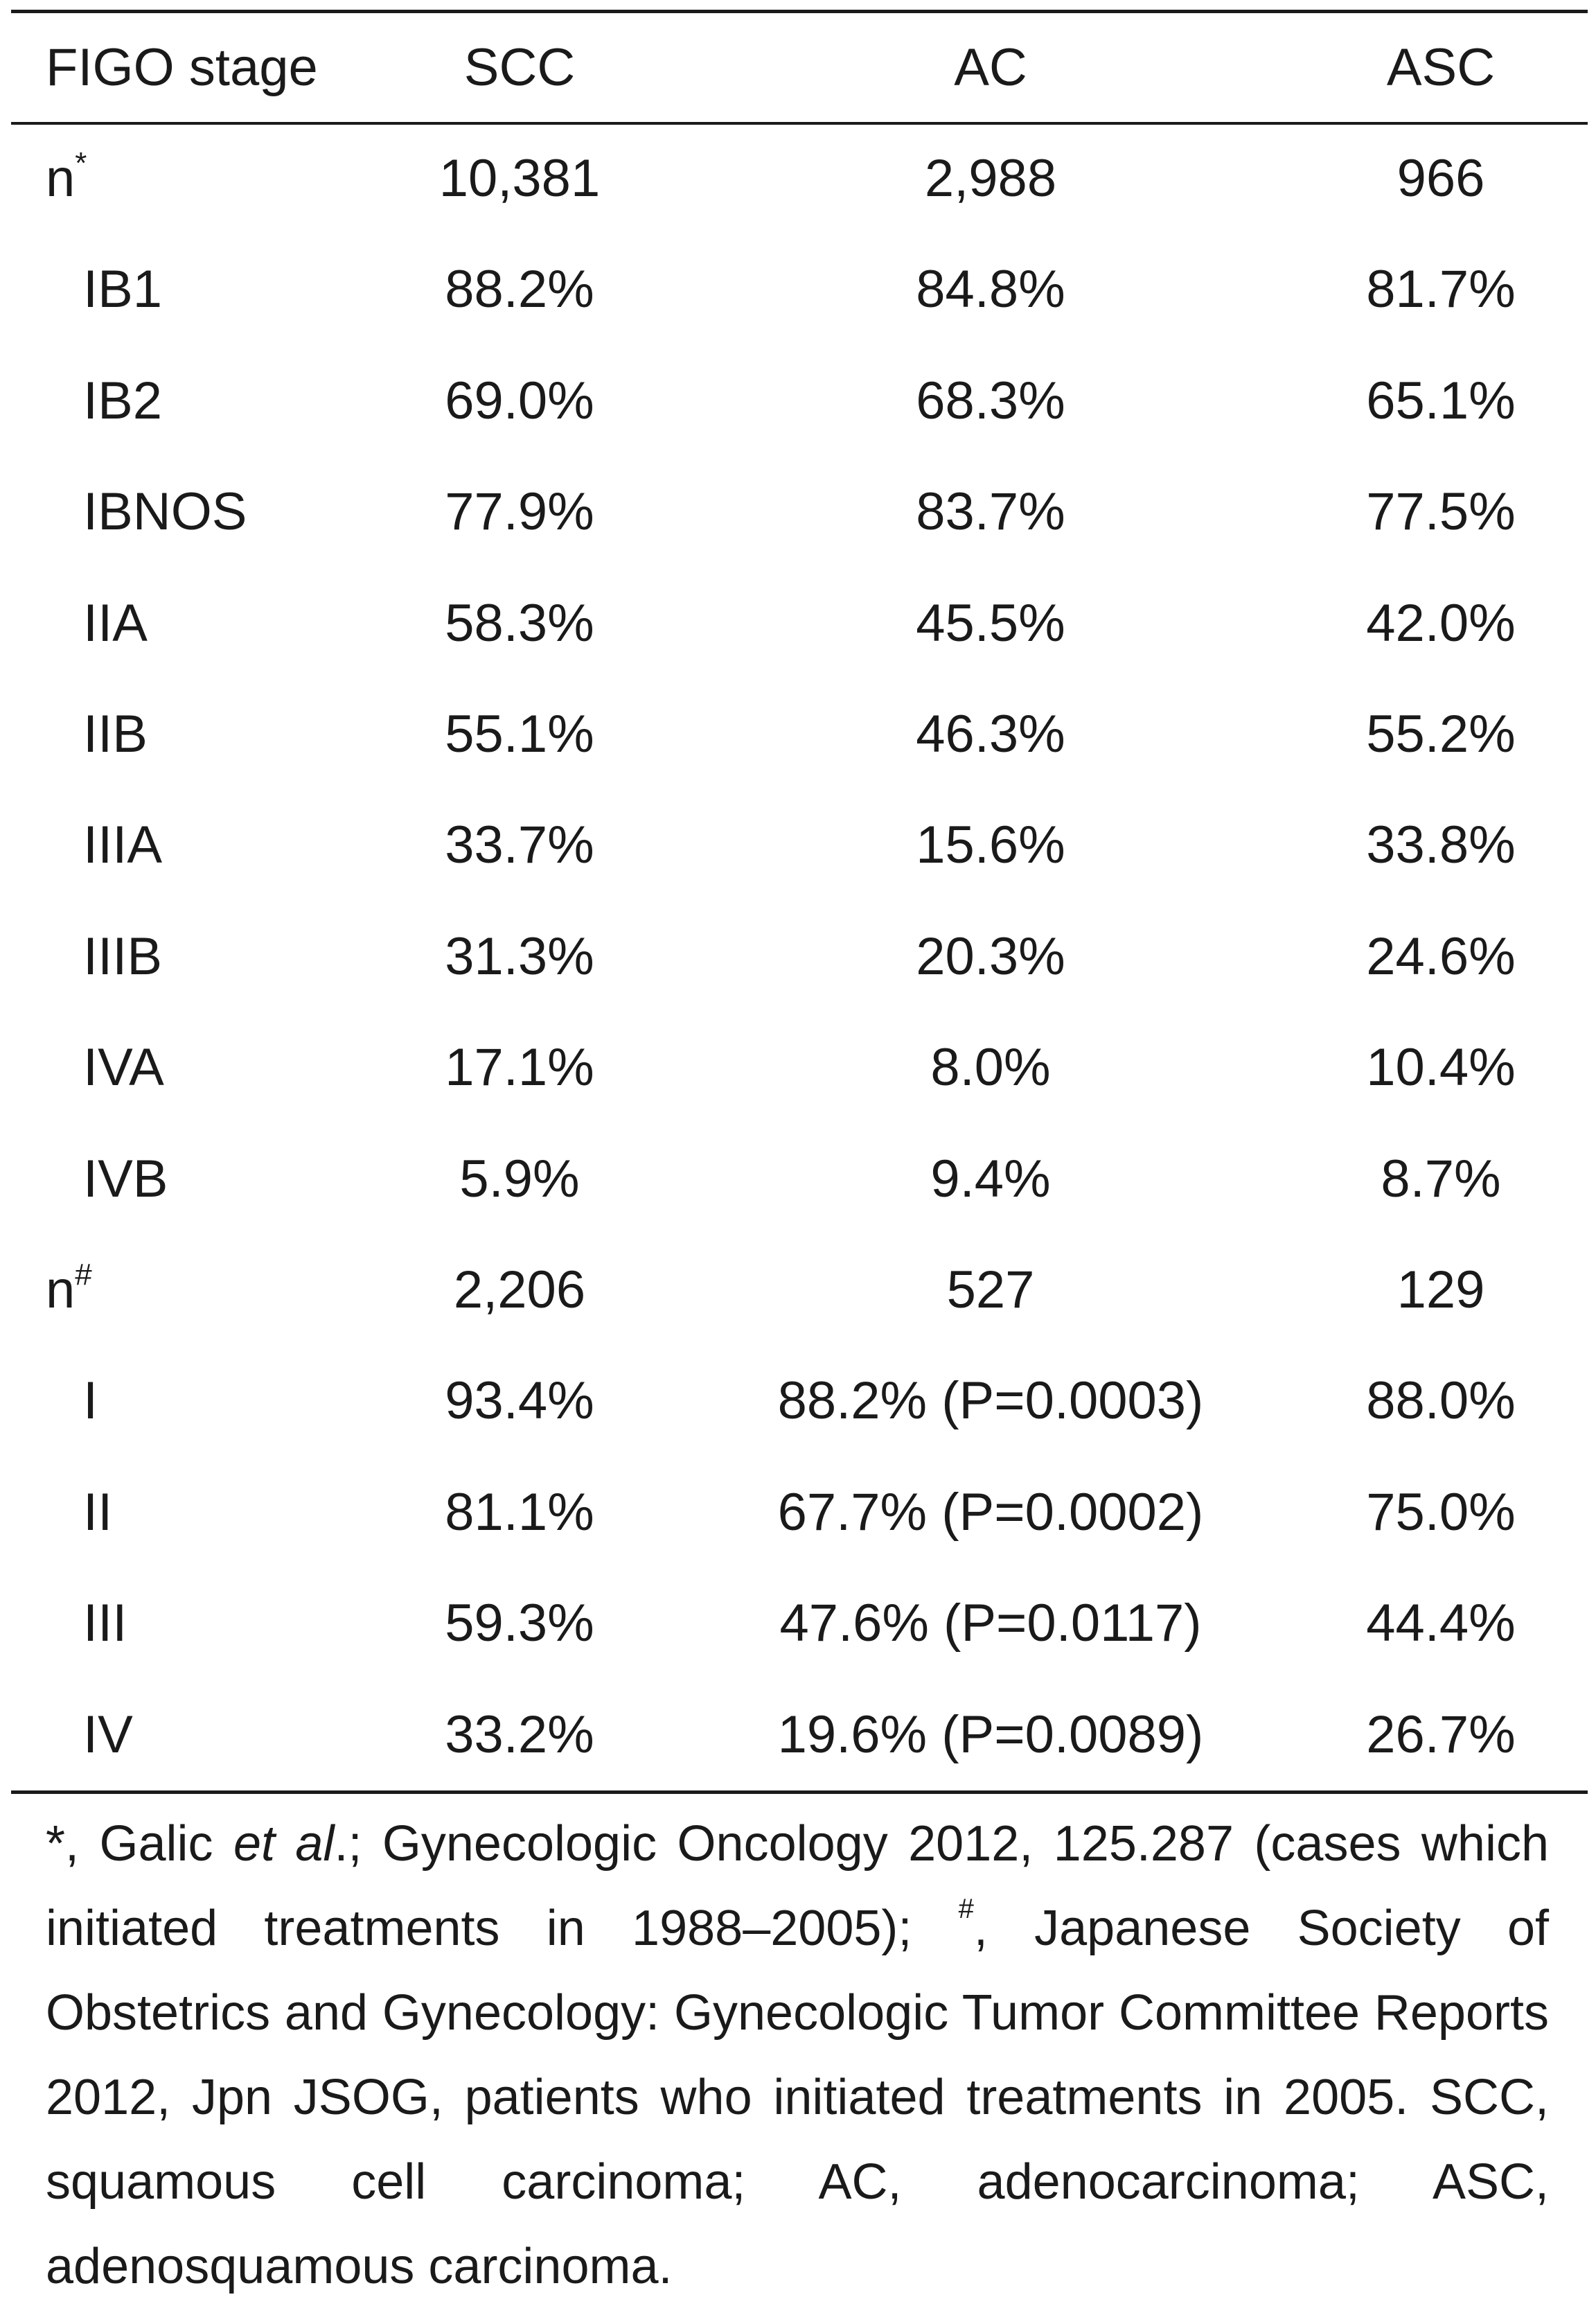  Describe the element at coordinates (990, 289) in the screenshot. I see `cell-ac: 84.8%` at that location.